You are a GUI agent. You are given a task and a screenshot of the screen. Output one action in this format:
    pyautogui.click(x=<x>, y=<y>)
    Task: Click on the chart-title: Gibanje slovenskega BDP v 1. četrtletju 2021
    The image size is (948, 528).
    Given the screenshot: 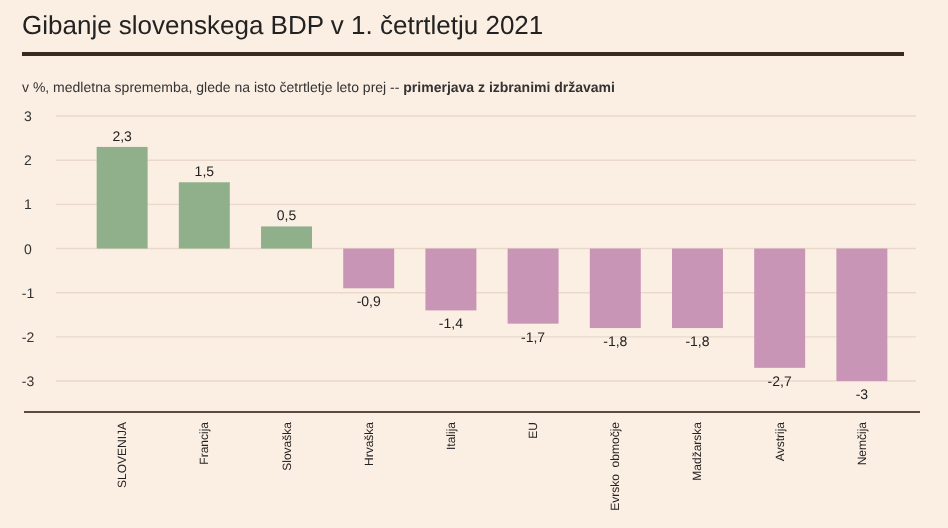 What is the action you would take?
    pyautogui.click(x=283, y=25)
    